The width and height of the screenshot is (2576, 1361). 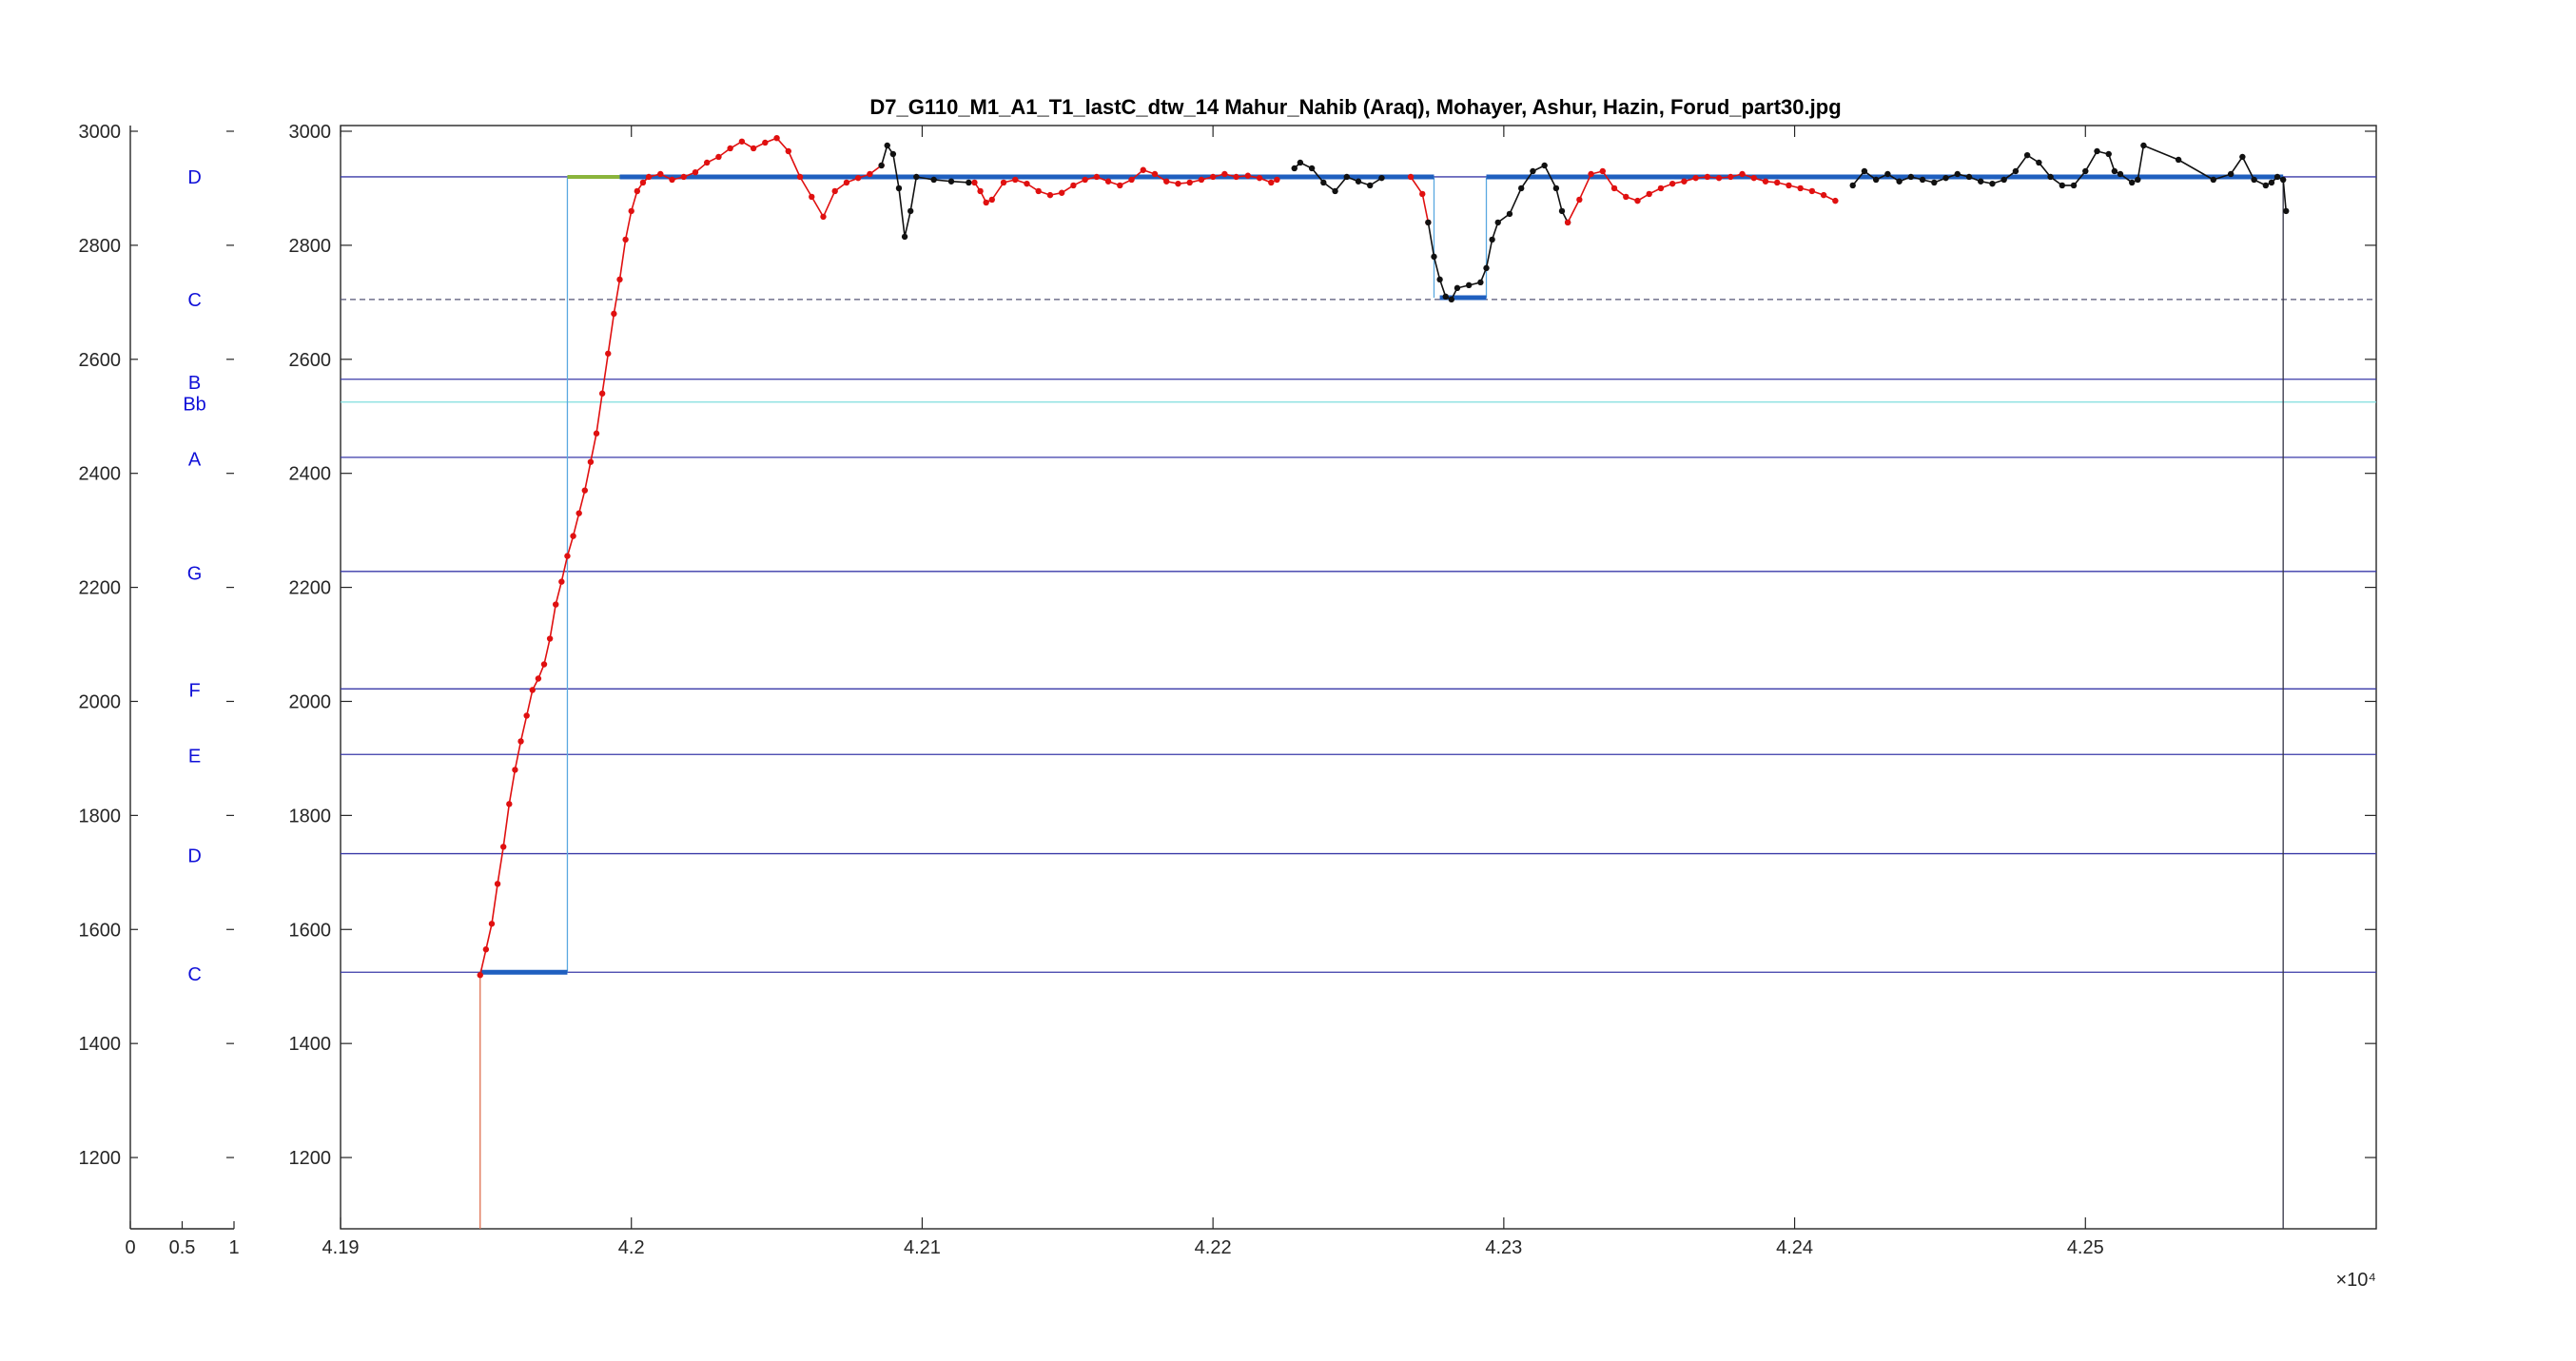 I want to click on x-tick-label: 4.19, so click(x=341, y=1248).